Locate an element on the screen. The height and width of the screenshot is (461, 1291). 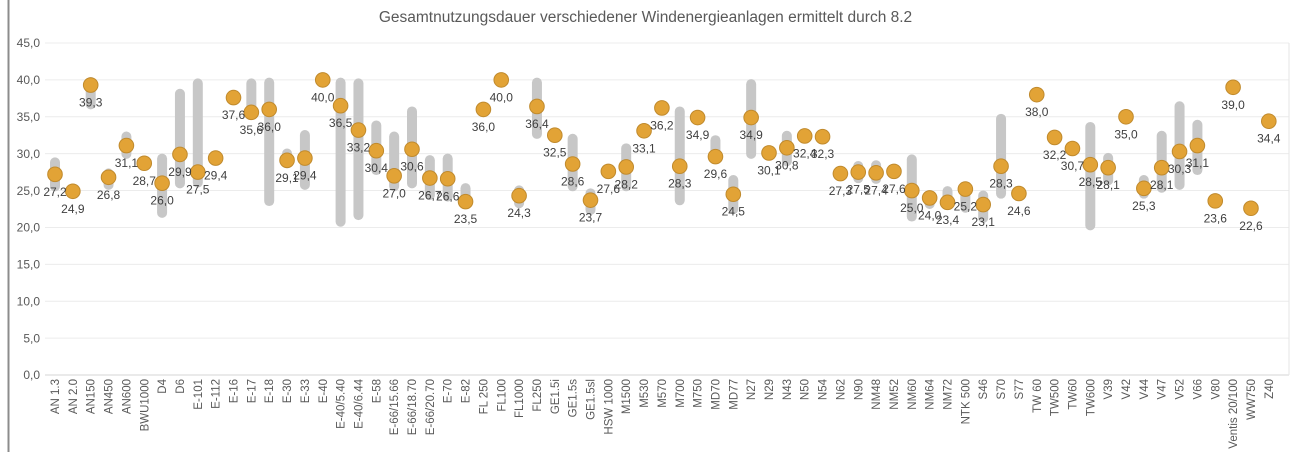
x-axis-tick-label: V66 is located at coordinates (1198, 389).